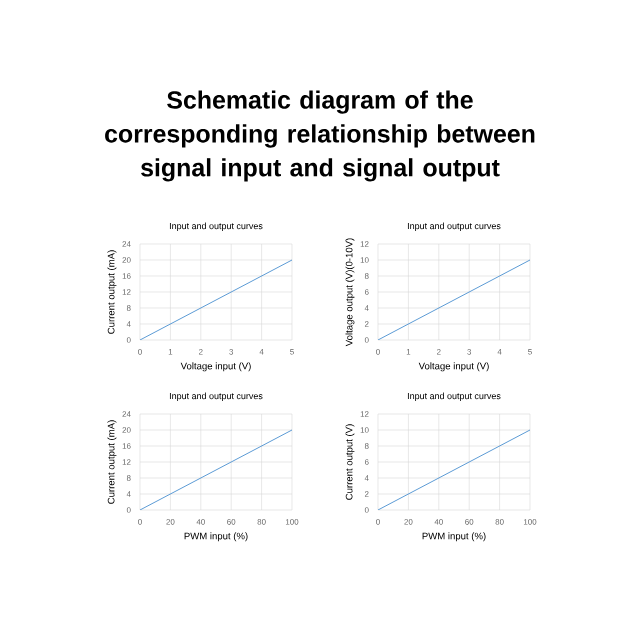 The image size is (640, 640). I want to click on text: Schematic diagram of the corresponding relationship between signal input and signal output, so click(320, 136).